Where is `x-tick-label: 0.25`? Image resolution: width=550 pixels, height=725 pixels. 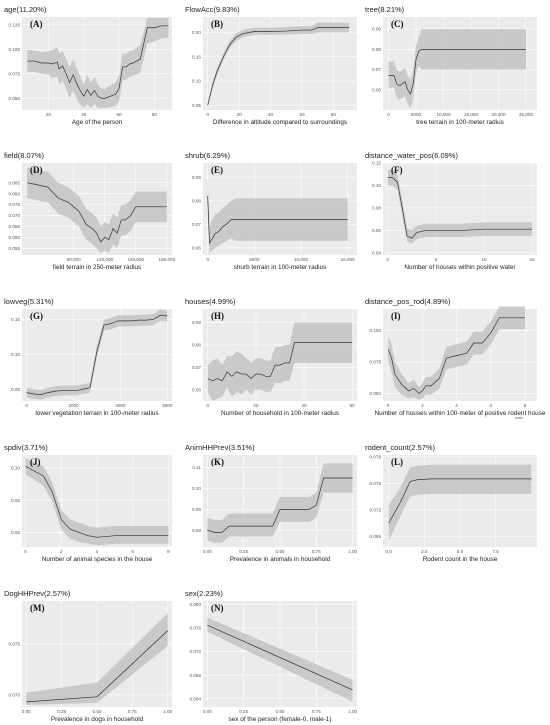 x-tick-label: 0.25 is located at coordinates (243, 551).